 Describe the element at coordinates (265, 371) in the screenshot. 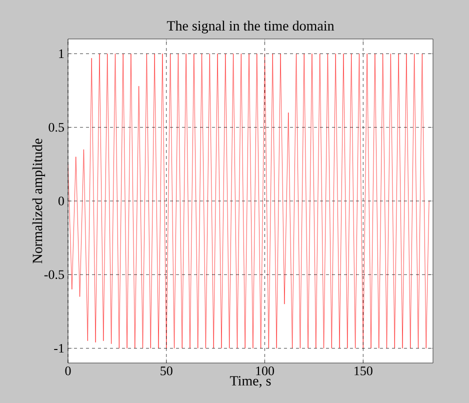

I see `x-tick-label: 100` at that location.